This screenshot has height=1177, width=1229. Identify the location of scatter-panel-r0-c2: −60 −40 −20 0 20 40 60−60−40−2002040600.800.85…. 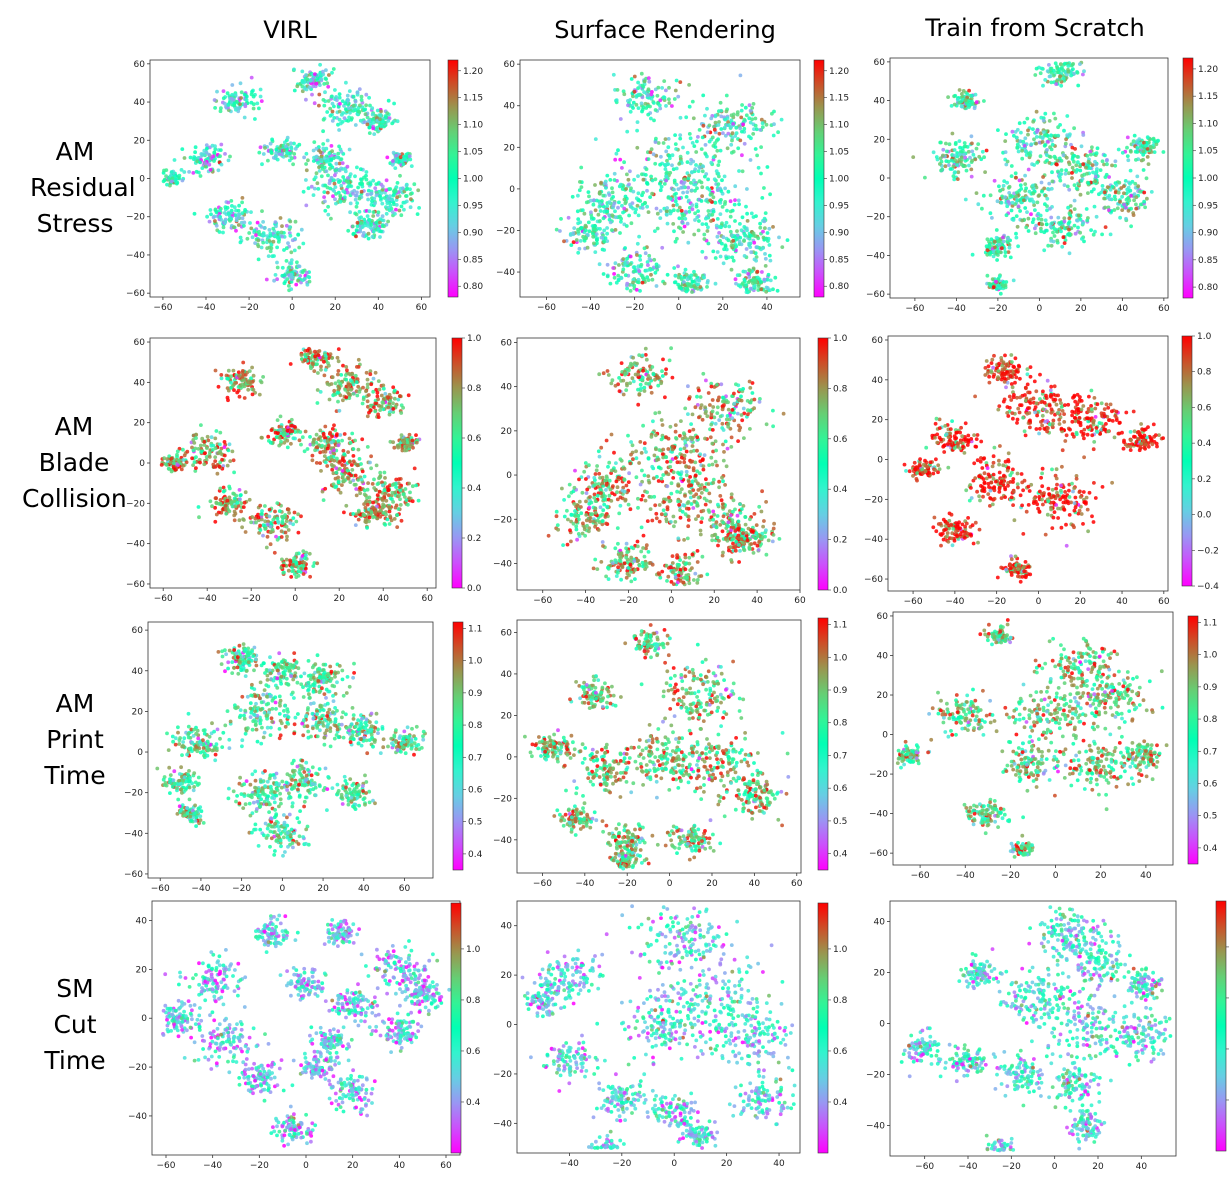
(1042, 185).